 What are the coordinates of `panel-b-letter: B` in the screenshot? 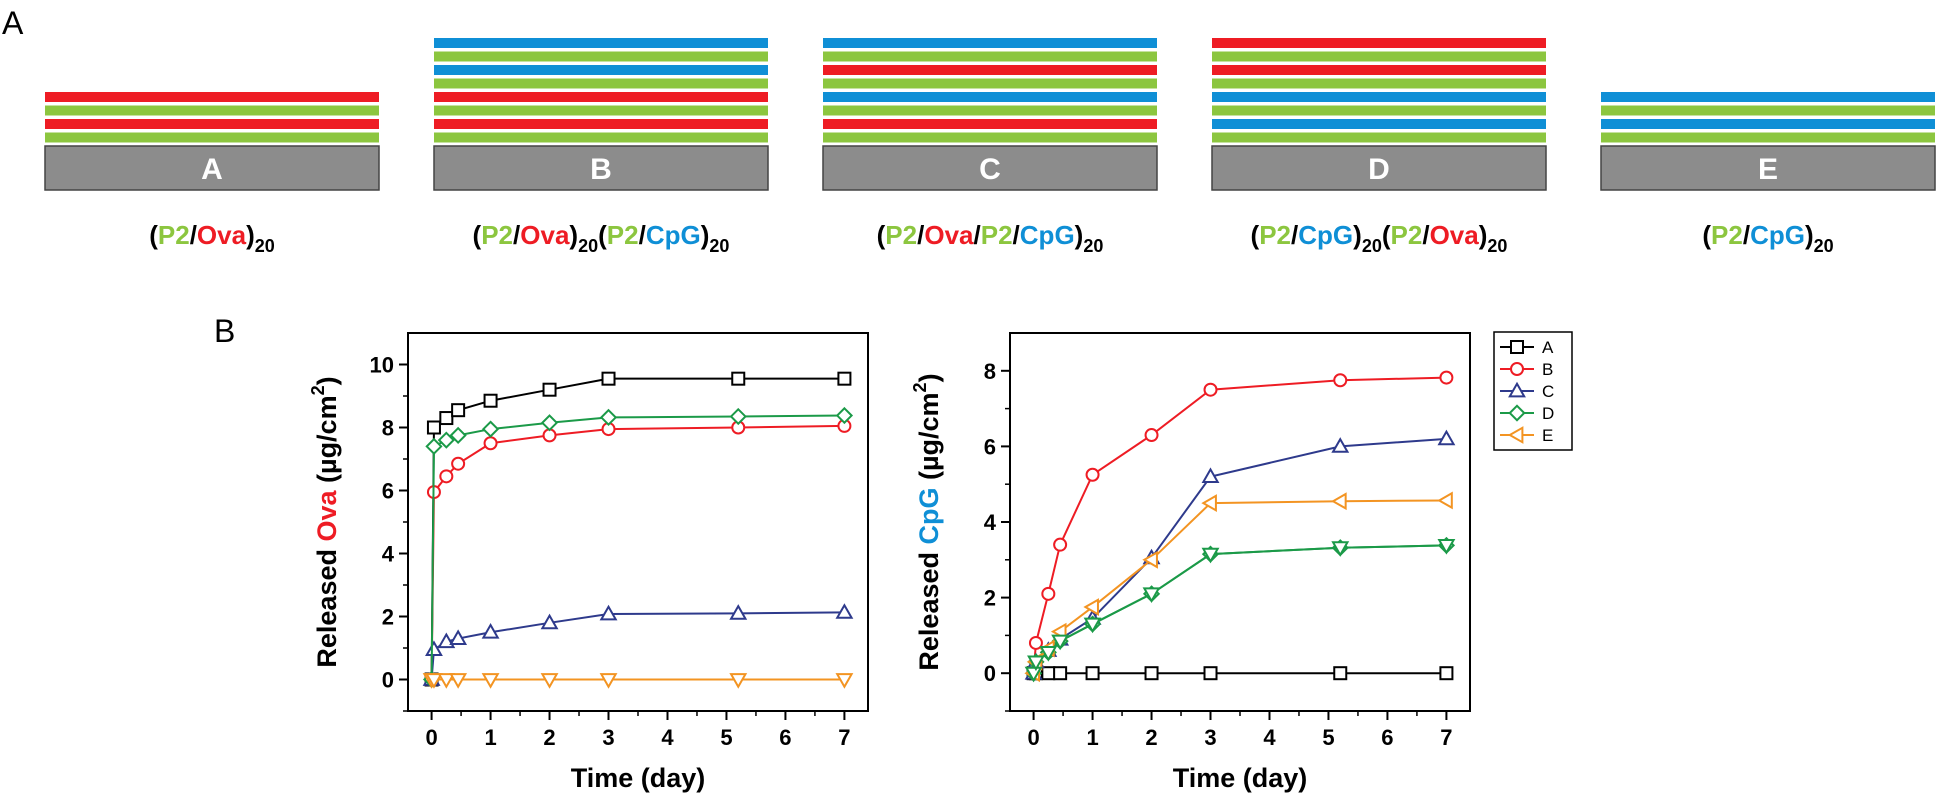 It's located at (224, 331).